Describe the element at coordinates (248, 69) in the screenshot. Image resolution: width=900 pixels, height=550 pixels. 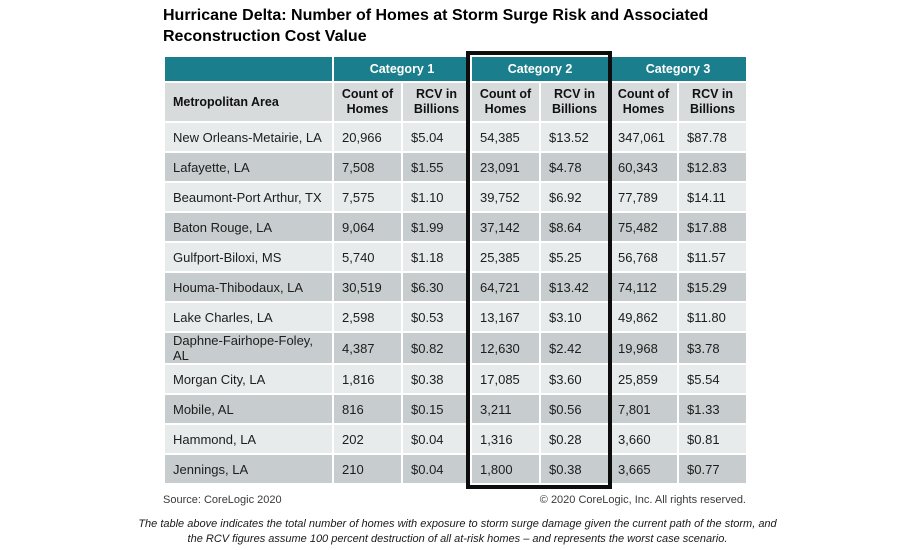
I see `corner-cell` at that location.